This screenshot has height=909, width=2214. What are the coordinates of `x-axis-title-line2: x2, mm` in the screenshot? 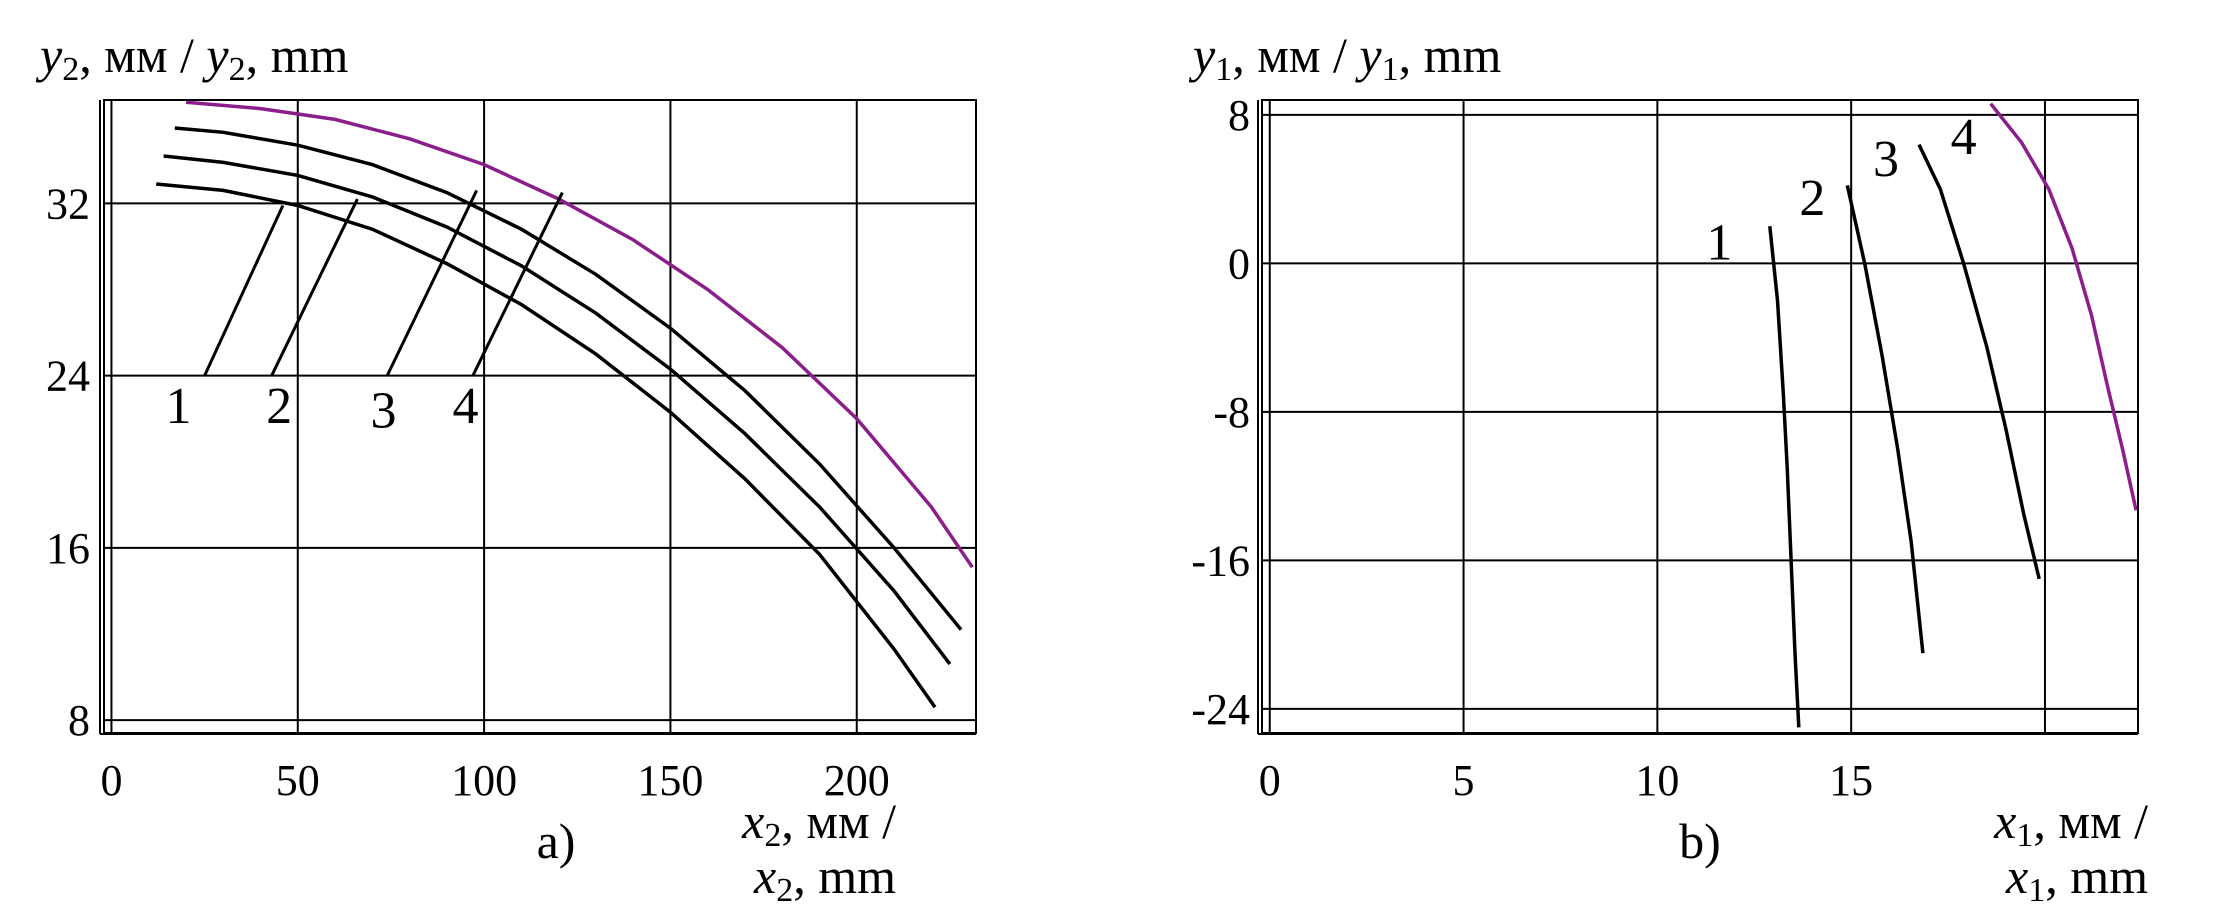 It's located at (824, 878).